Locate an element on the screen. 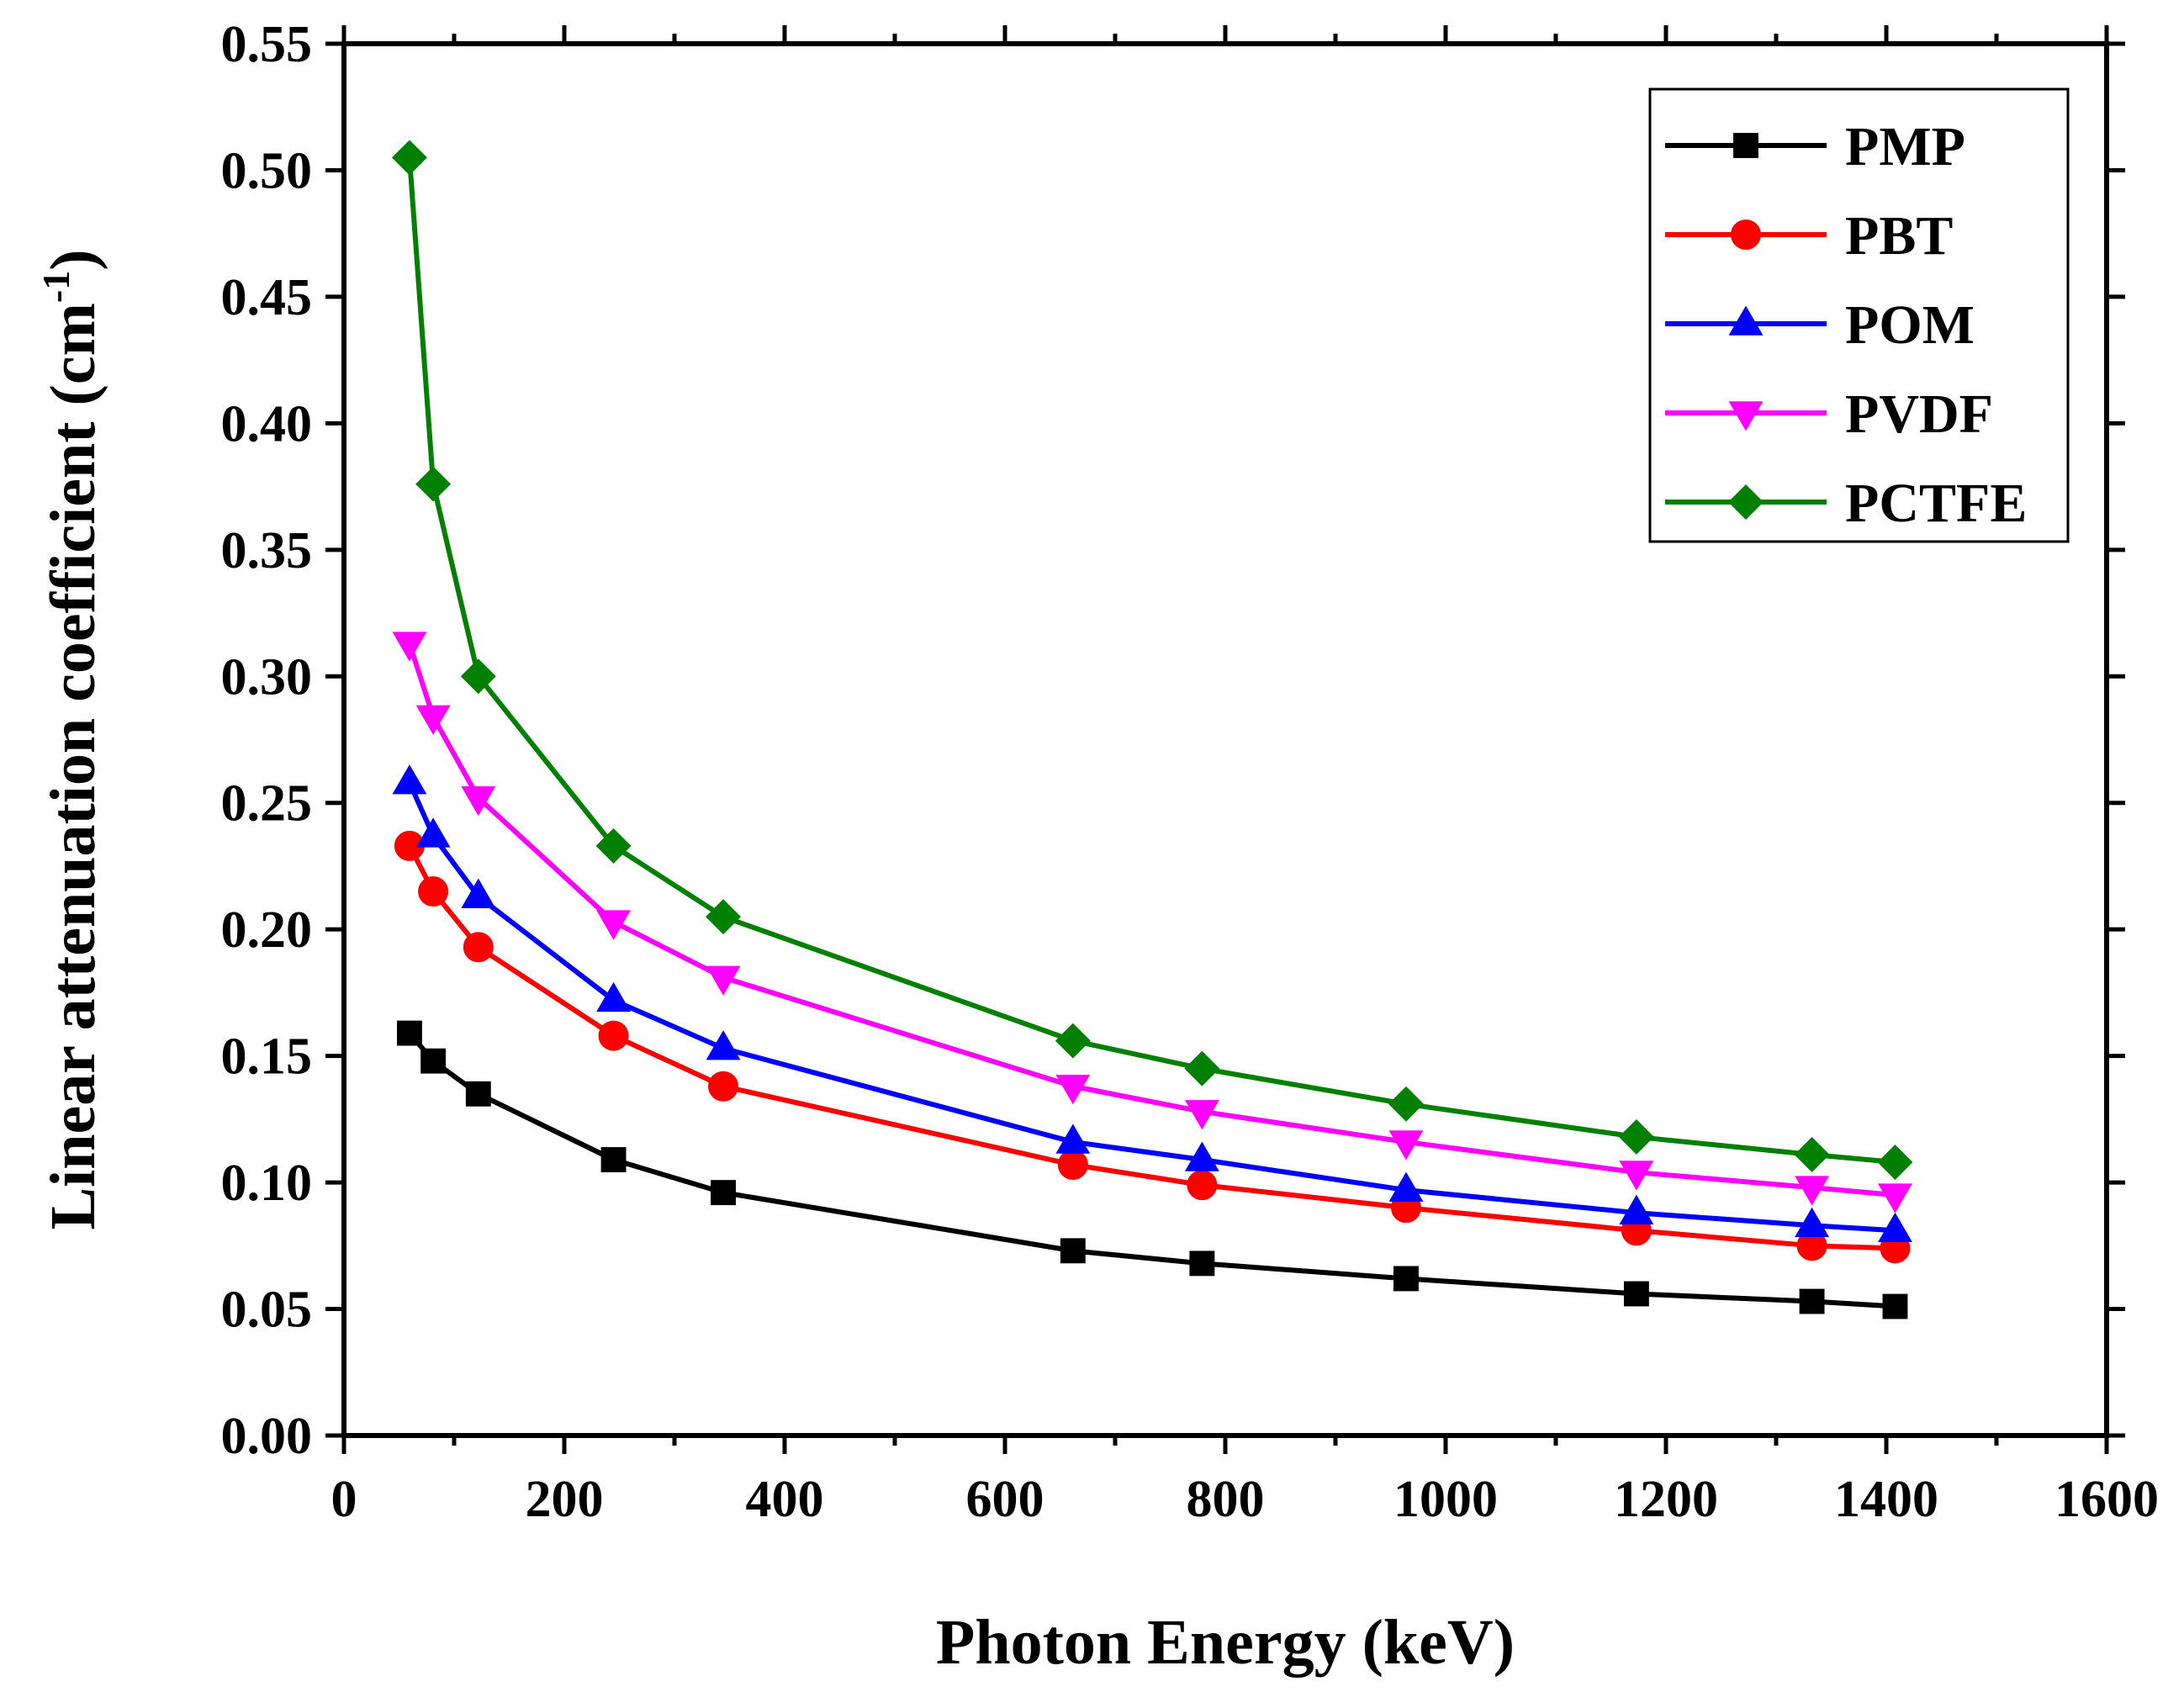 This screenshot has height=1692, width=2184. y-tick-label: 0.00 is located at coordinates (267, 1436).